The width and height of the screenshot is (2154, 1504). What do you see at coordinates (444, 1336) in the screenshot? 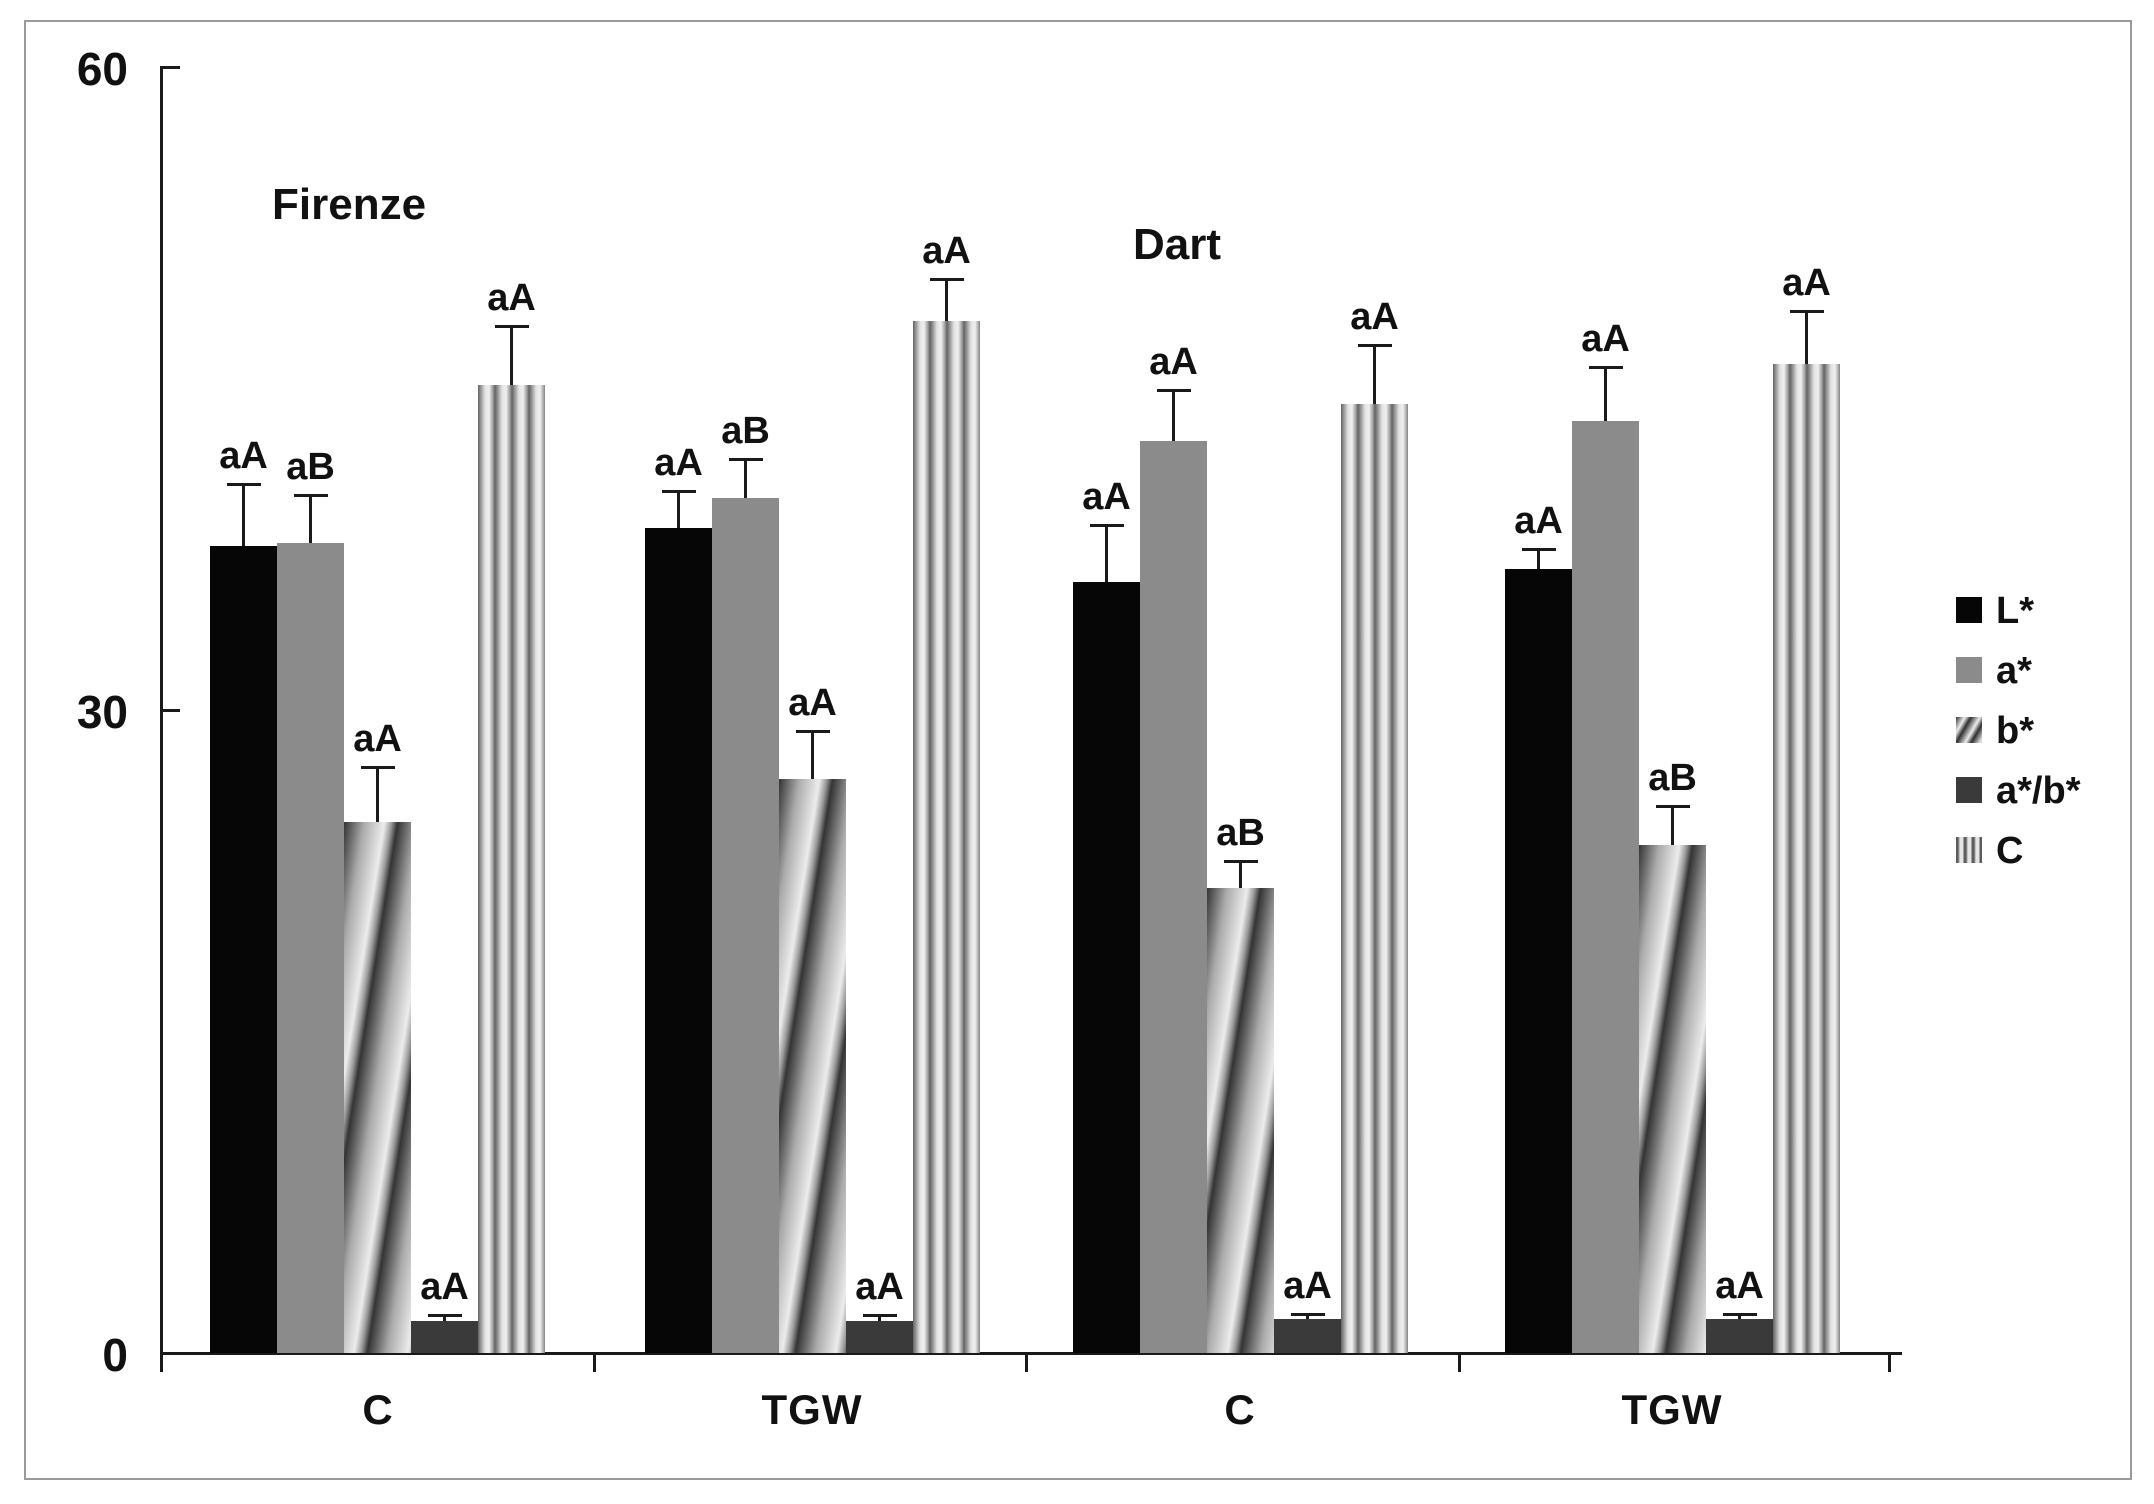
I see `bar-ab-group1` at bounding box center [444, 1336].